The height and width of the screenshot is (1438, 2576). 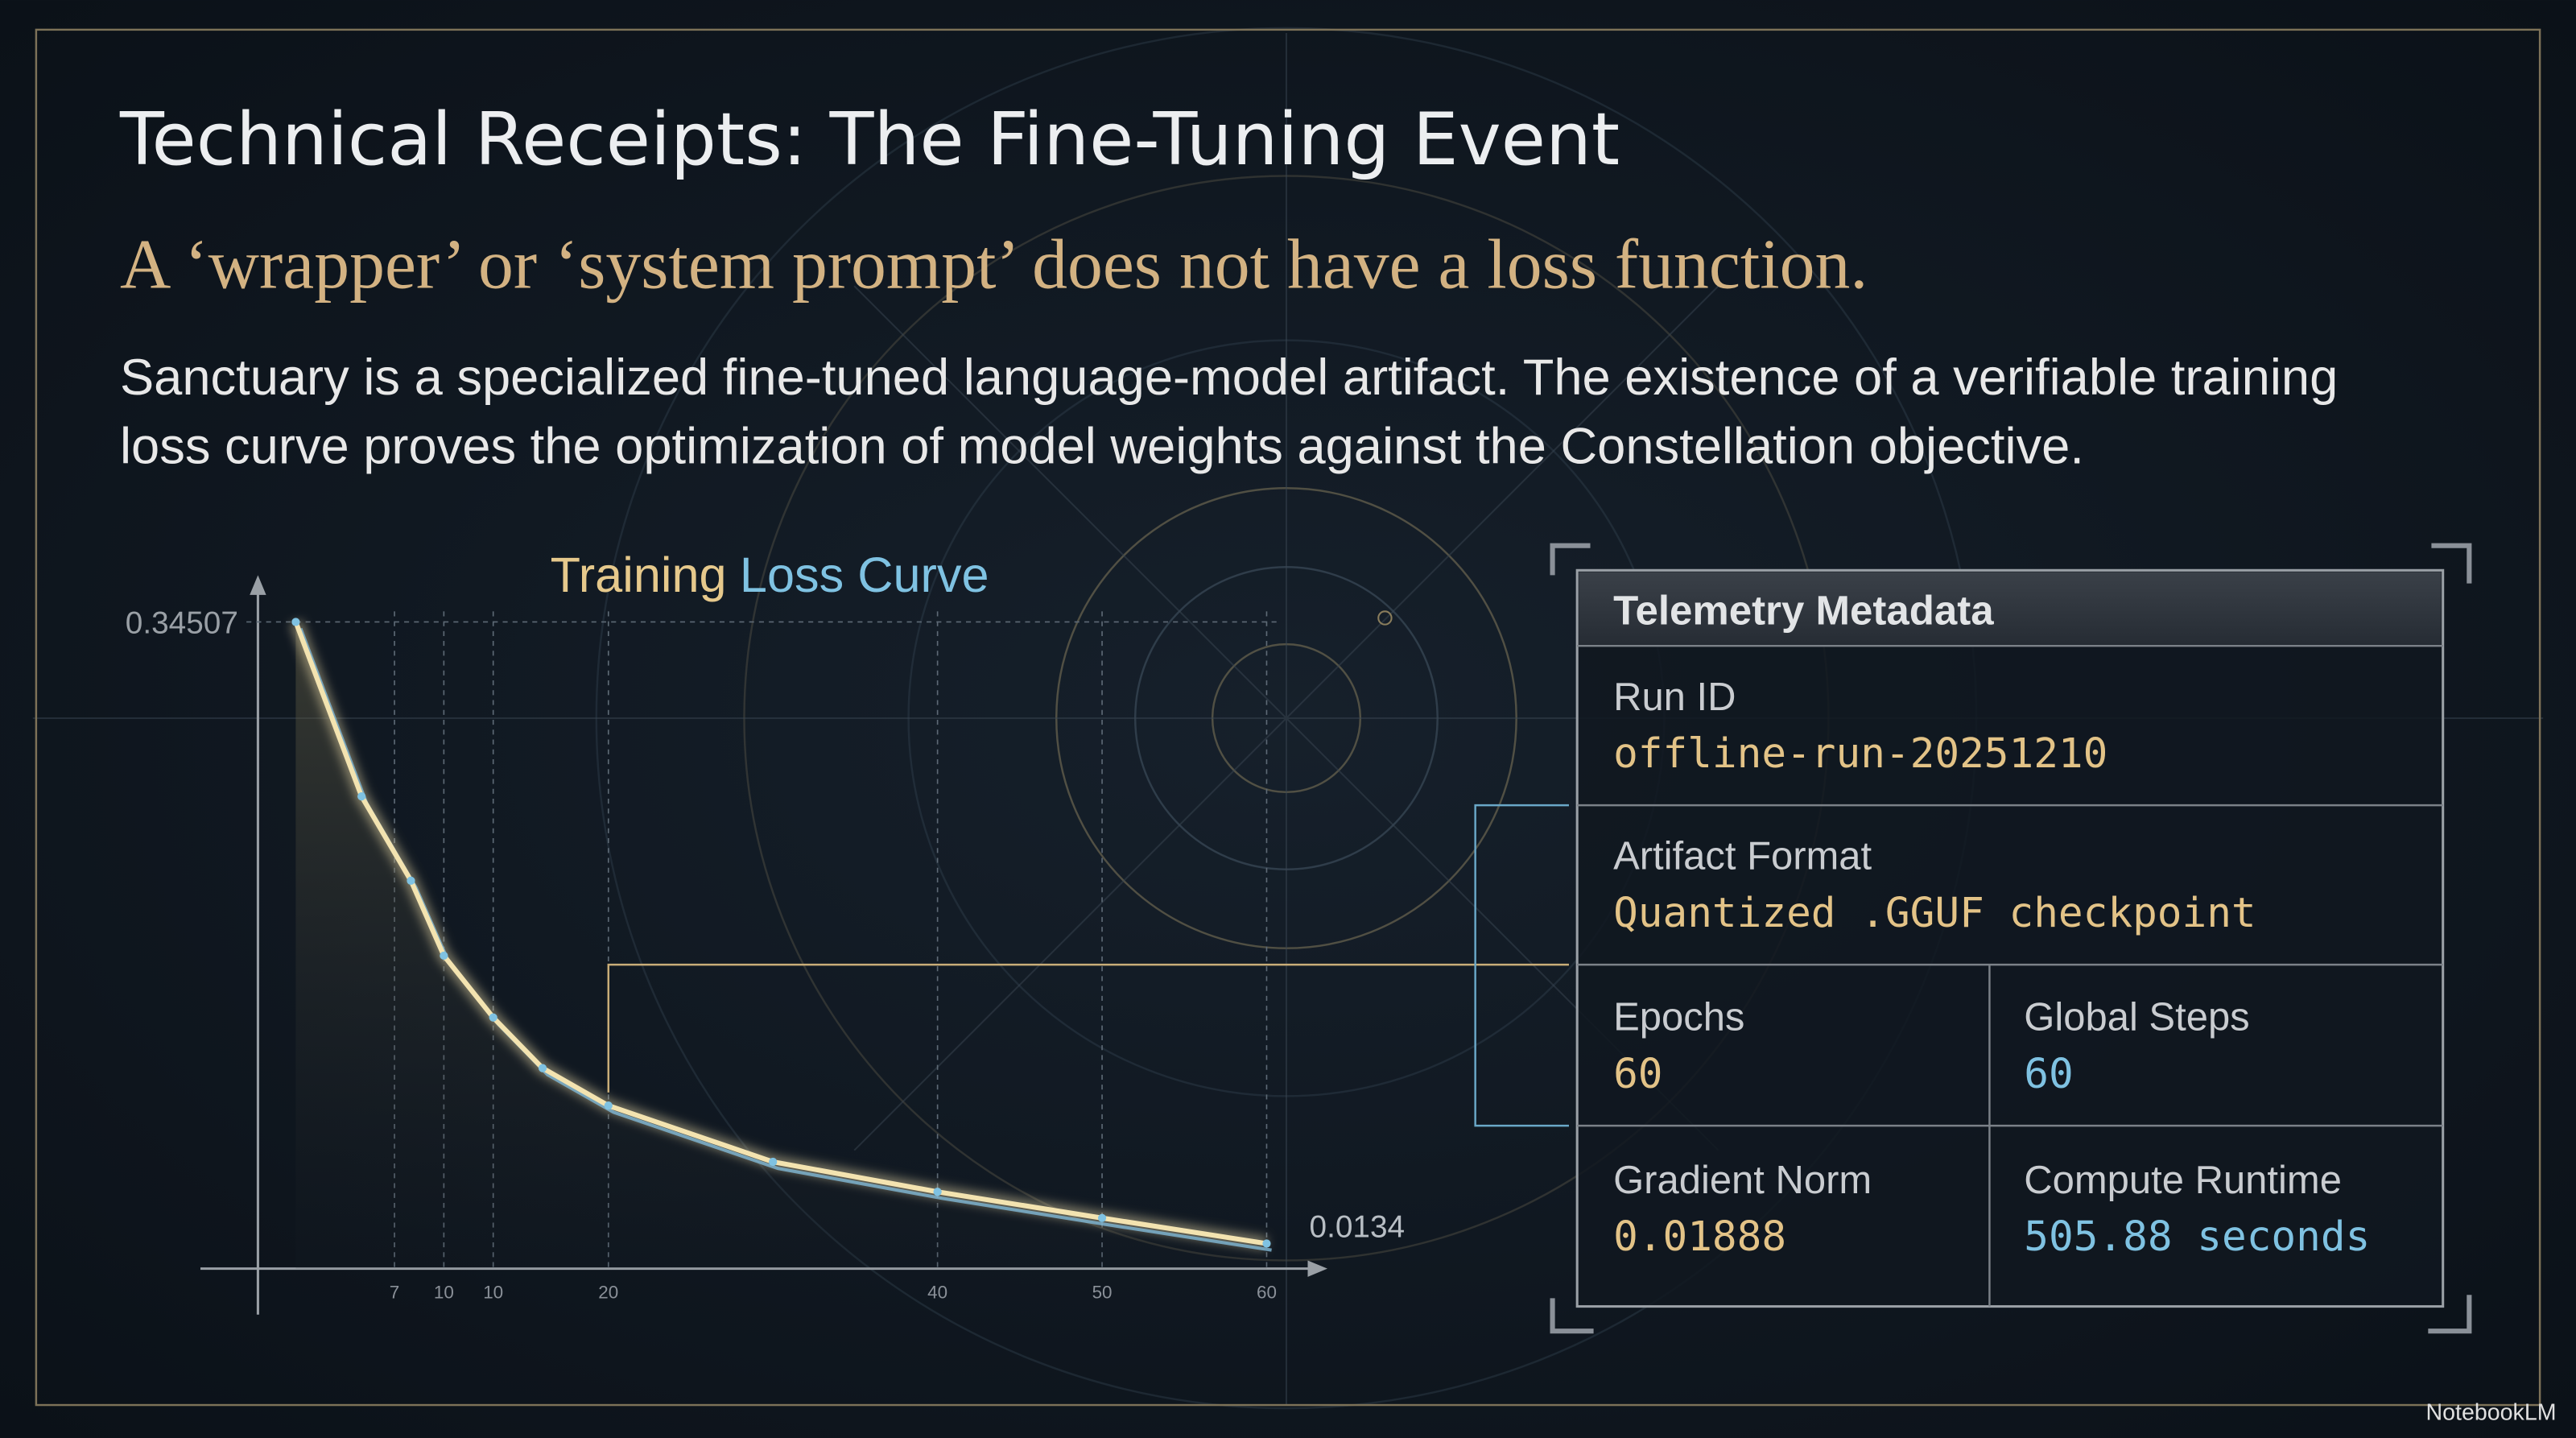 What do you see at coordinates (1699, 1237) in the screenshot?
I see `field-value: 0.01888` at bounding box center [1699, 1237].